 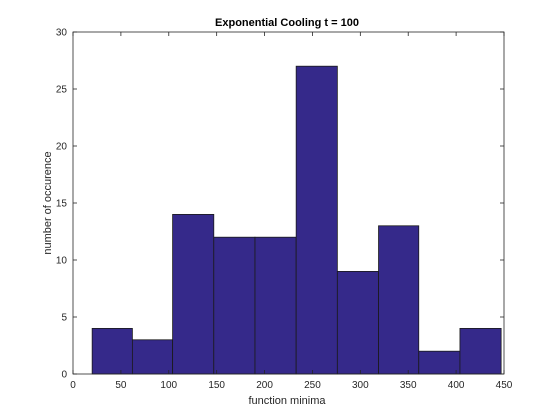 What do you see at coordinates (287, 401) in the screenshot?
I see `x-axis-label: function minima` at bounding box center [287, 401].